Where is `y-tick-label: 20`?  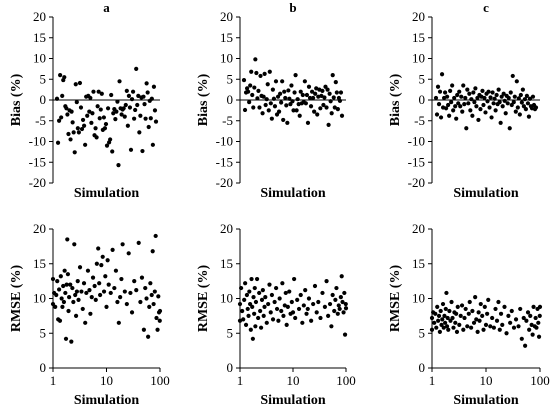 y-tick-label: 20 is located at coordinates (226, 228).